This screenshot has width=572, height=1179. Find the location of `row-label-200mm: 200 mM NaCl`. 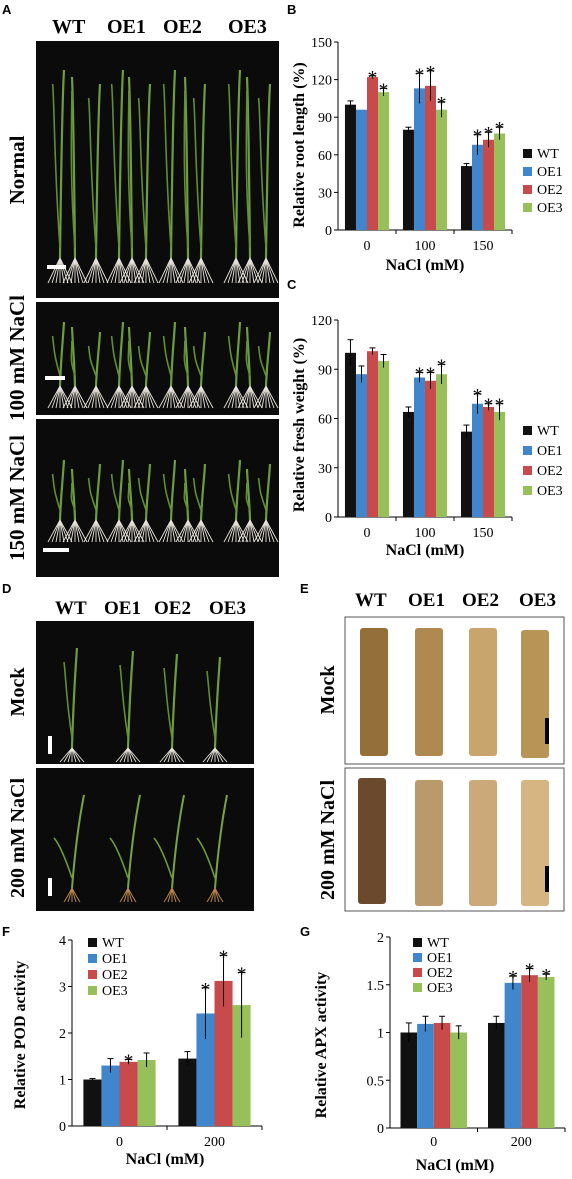

row-label-200mm: 200 mM NaCl is located at coordinates (18, 838).